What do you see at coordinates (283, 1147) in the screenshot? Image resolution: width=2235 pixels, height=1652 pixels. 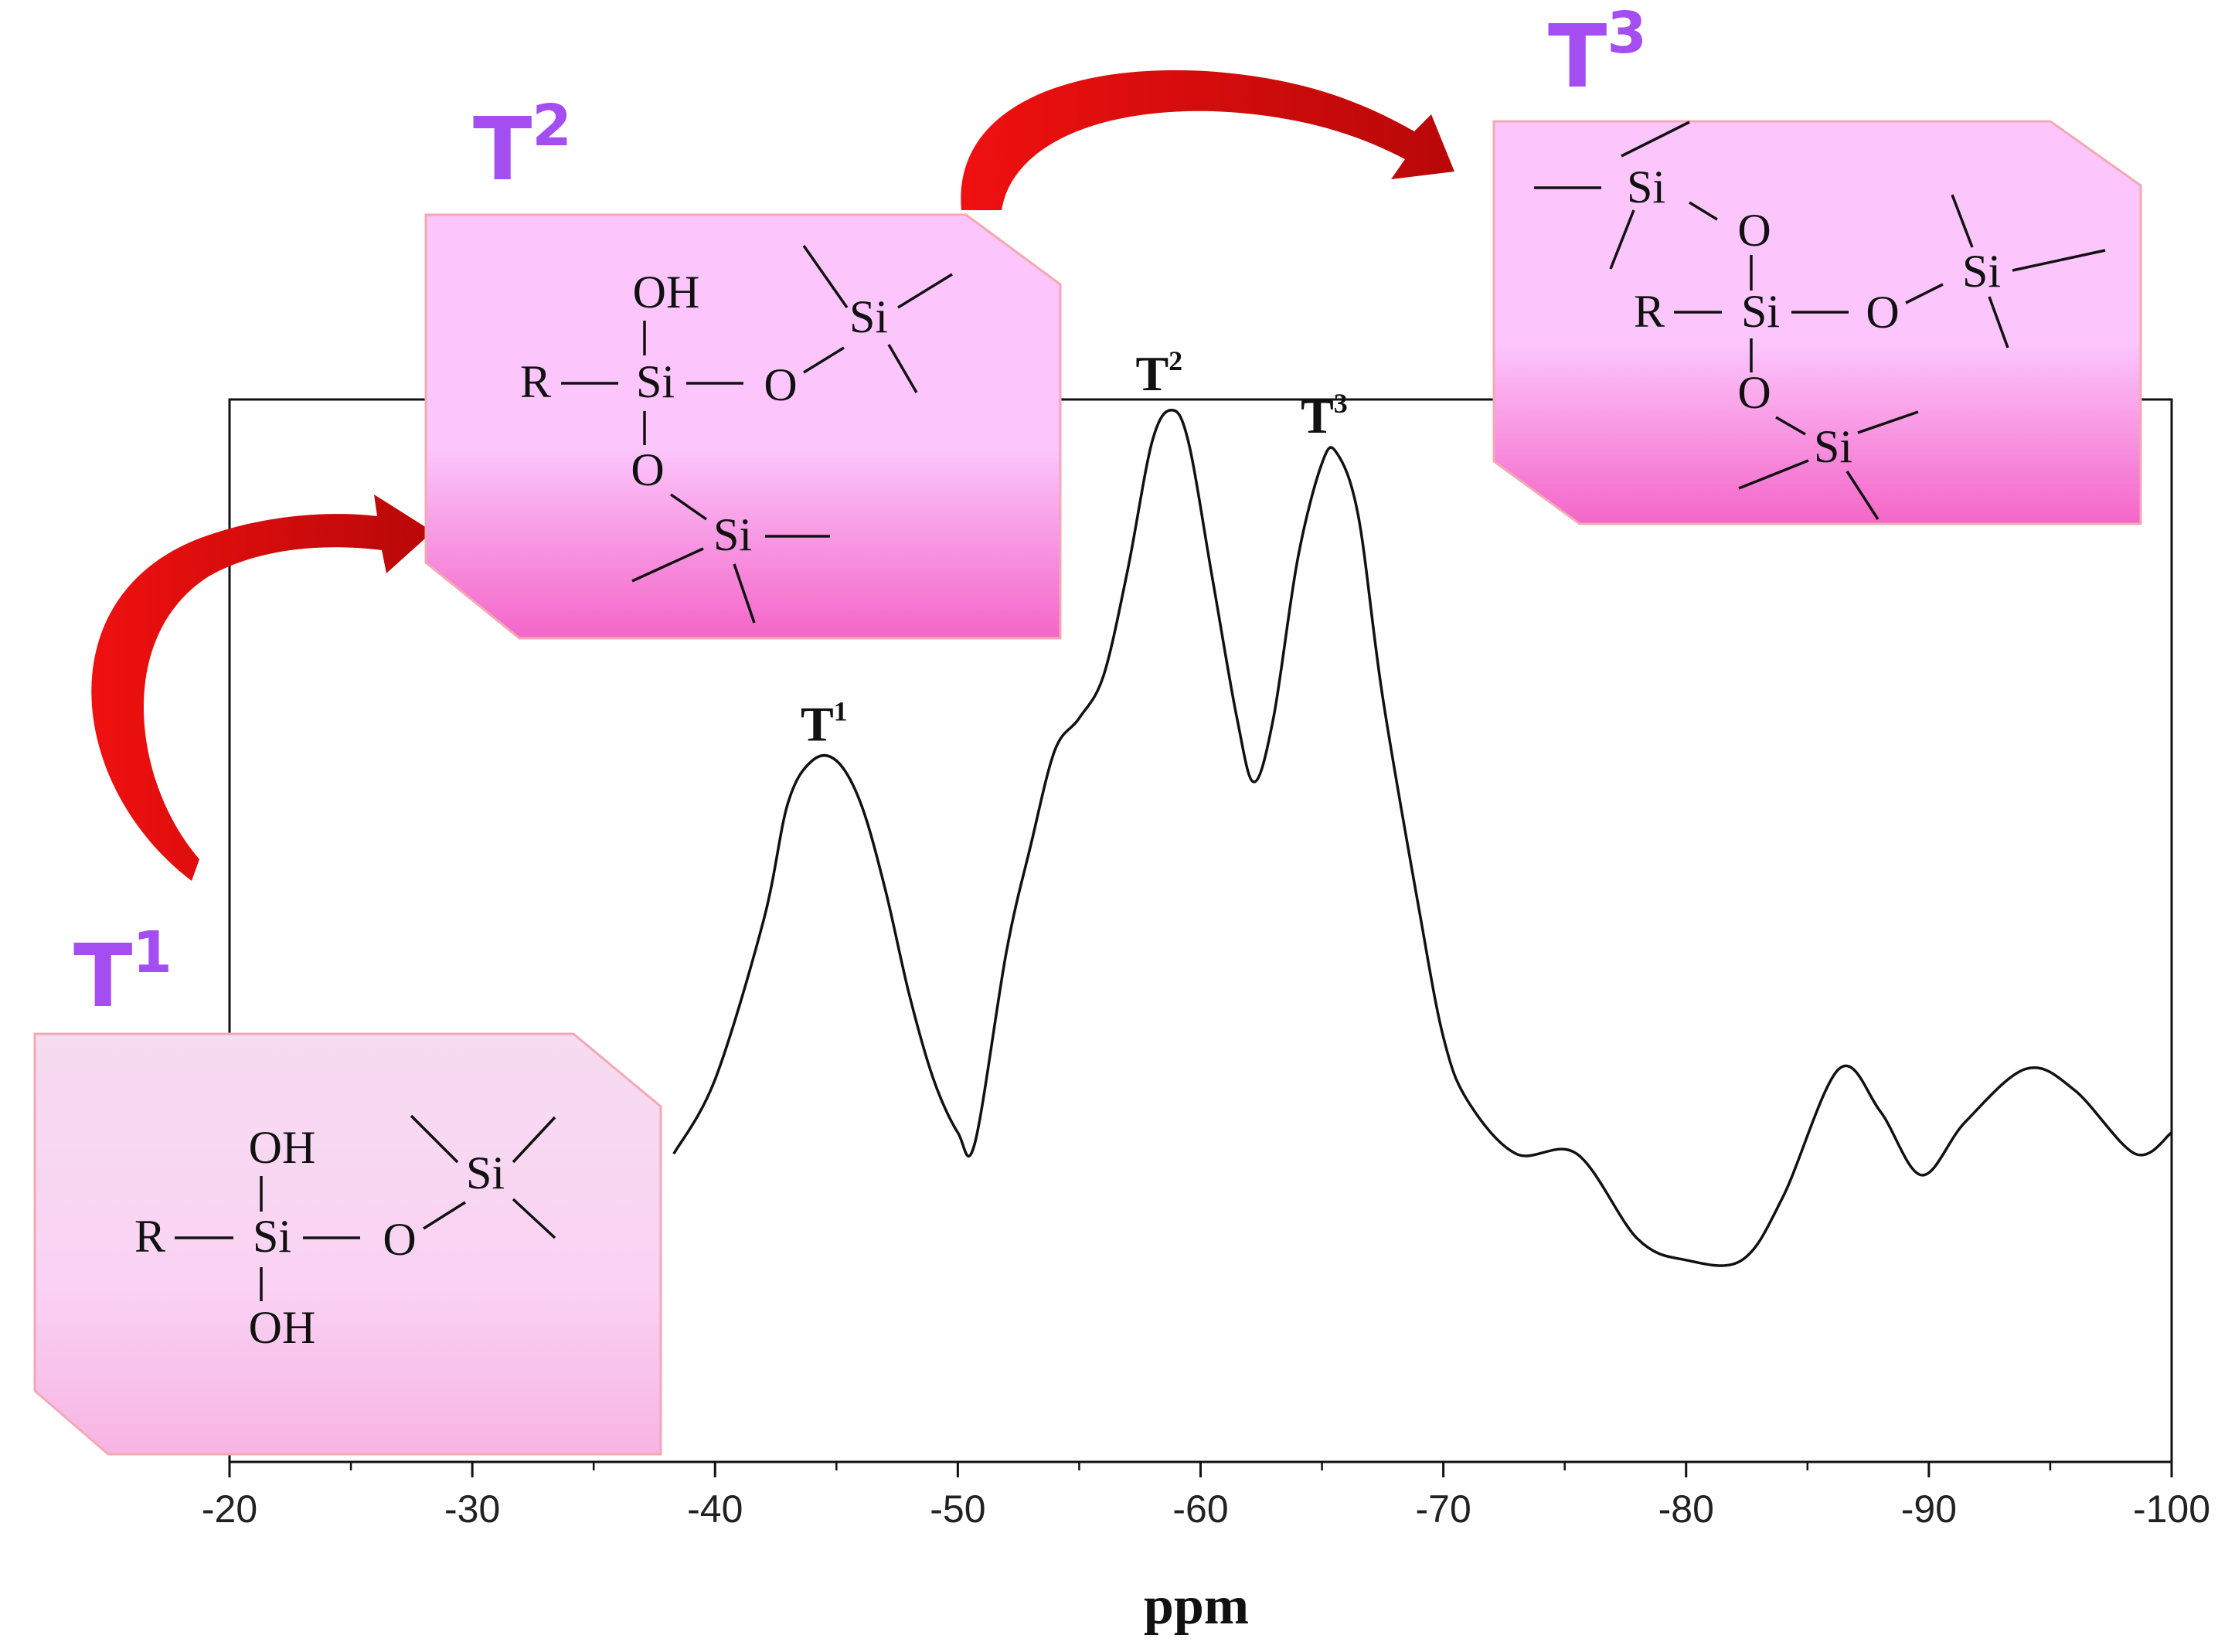 I see `t1-oh-top: OH` at bounding box center [283, 1147].